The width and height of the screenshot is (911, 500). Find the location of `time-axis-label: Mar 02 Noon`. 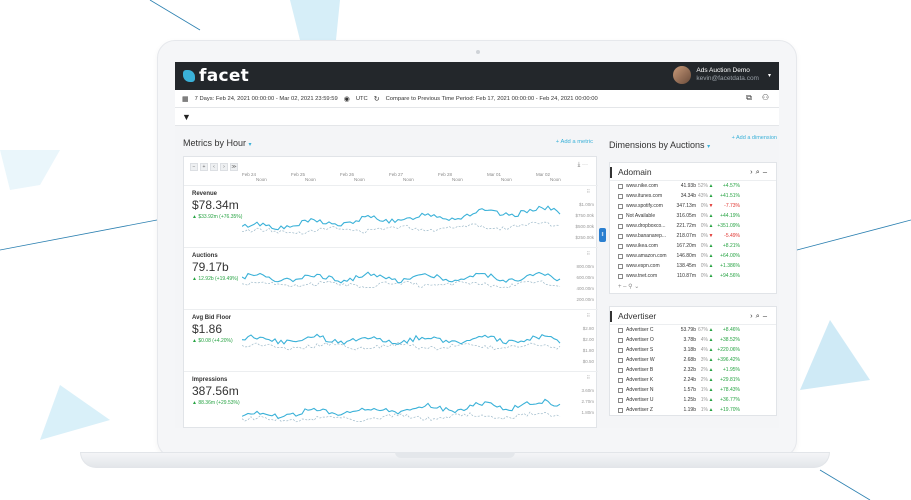

time-axis-label: Mar 02 Noon is located at coordinates (548, 177).